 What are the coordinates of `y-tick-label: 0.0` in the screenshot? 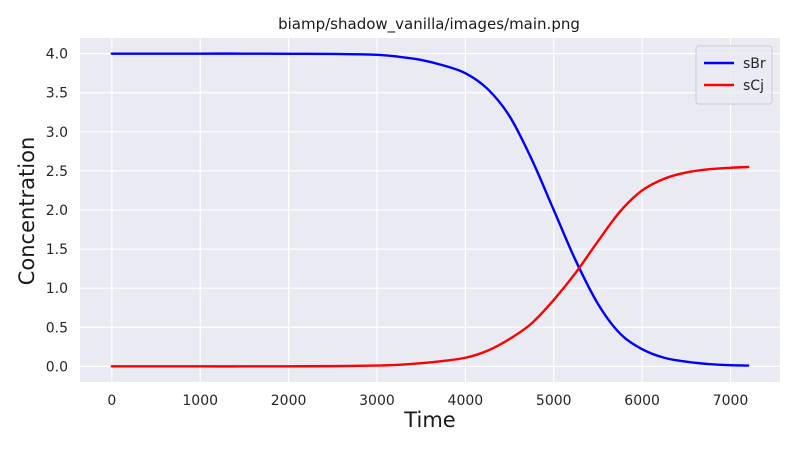 It's located at (57, 367).